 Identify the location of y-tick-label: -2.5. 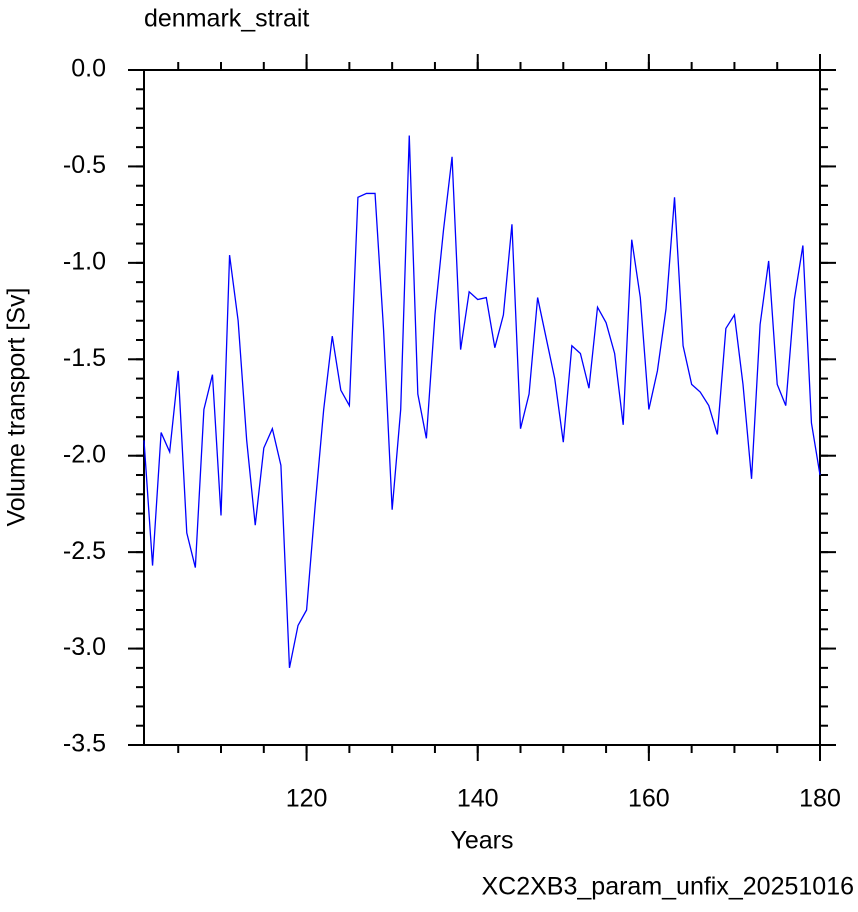
(84, 551).